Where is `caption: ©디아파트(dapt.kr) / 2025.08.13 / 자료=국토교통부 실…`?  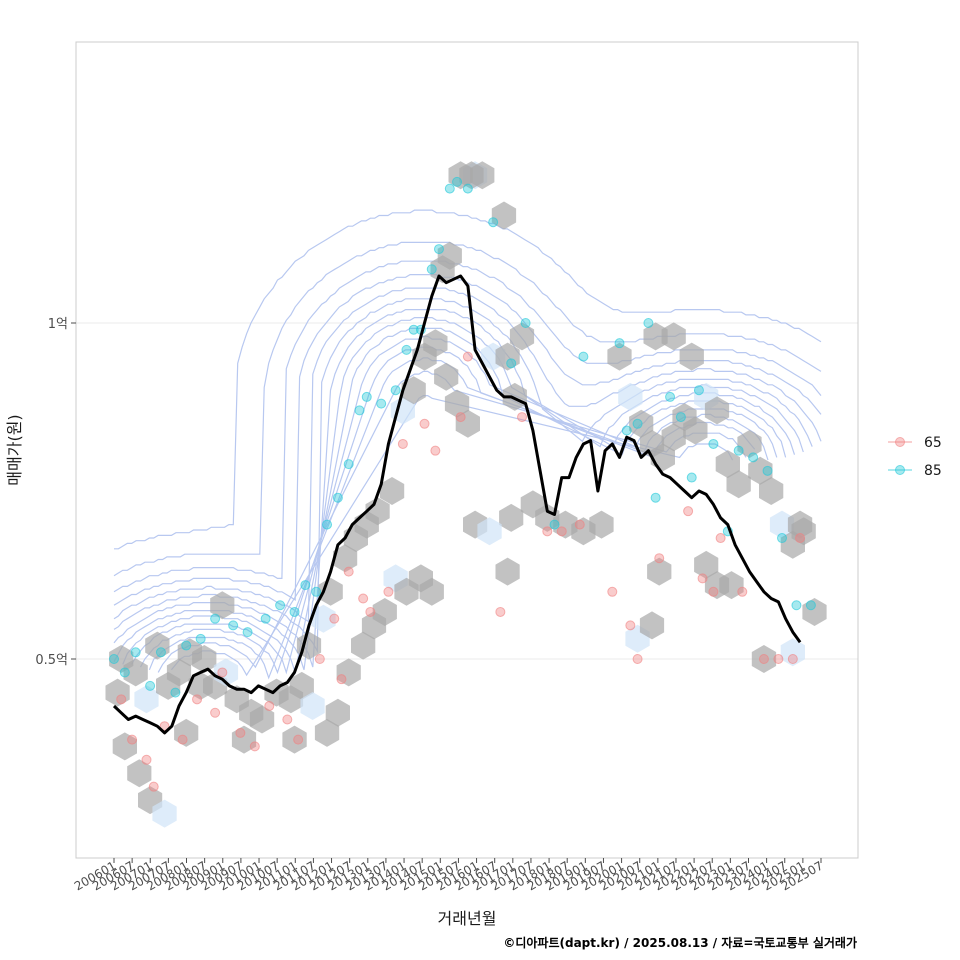
caption: ©디아파트(dapt.kr) / 2025.08.13 / 자료=국토교통부 실… is located at coordinates (680, 942).